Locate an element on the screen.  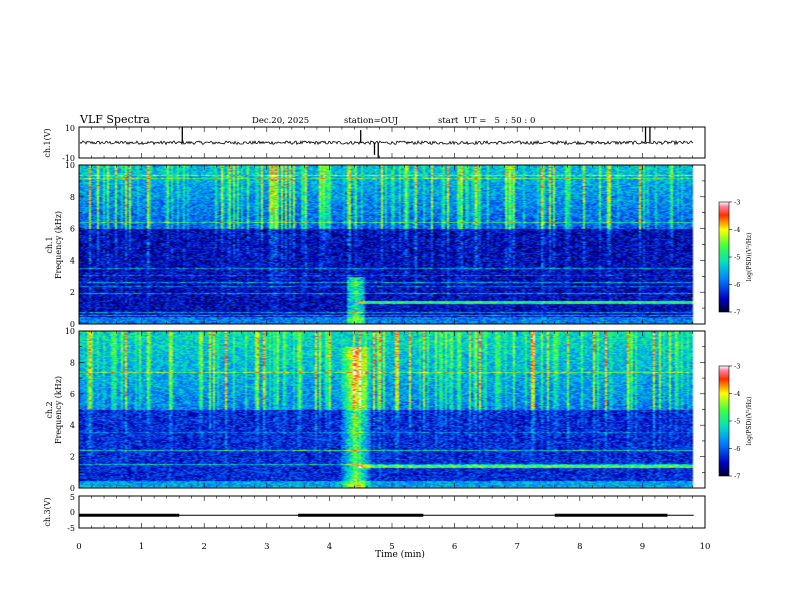
ch1-ylabel-frequency: Frequency (kHz) is located at coordinates (58, 245).